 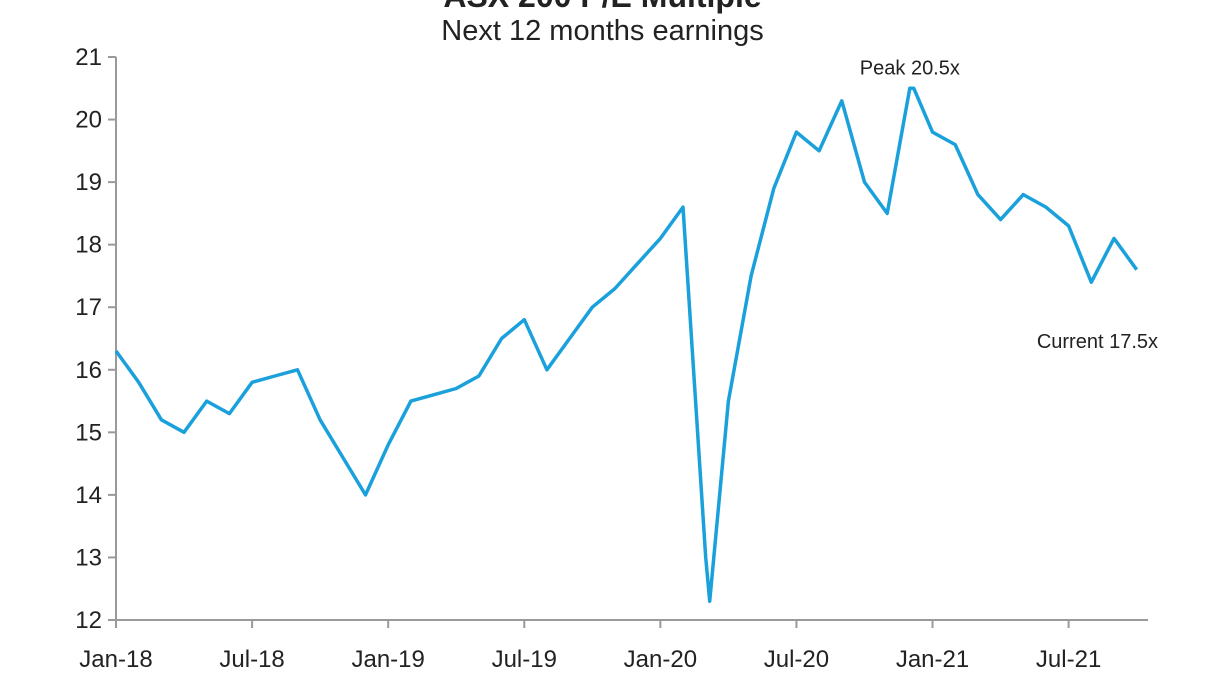 I want to click on y-axis: 12 13 14 15 16 17 18 19 20 21, so click(x=96, y=339).